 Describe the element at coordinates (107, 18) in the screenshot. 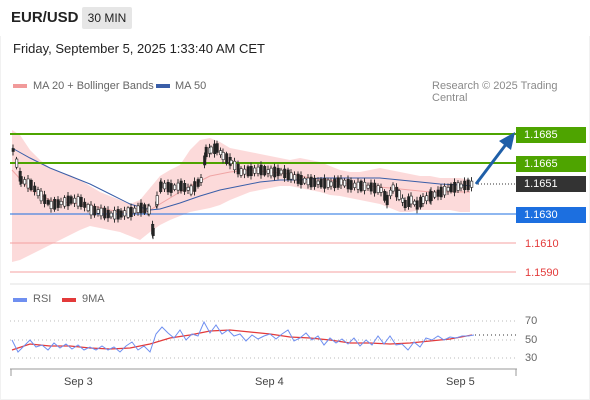

I see `timeframe-button: 30 MIN` at that location.